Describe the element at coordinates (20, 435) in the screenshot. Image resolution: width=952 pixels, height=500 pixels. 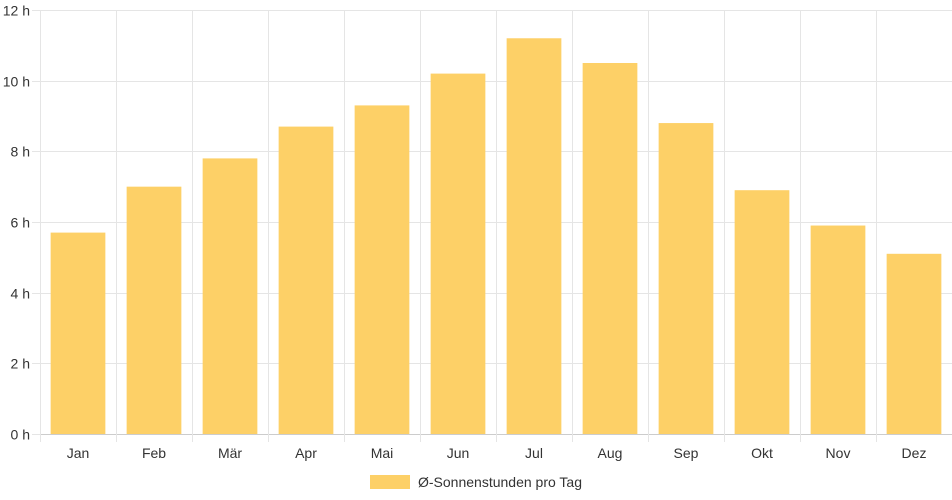
I see `y-tick-label: 0 h` at that location.